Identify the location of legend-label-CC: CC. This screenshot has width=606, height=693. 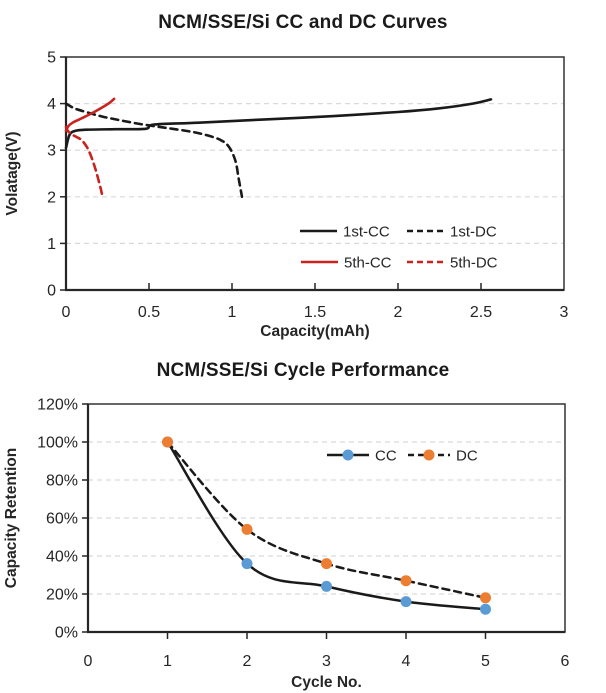
(386, 456).